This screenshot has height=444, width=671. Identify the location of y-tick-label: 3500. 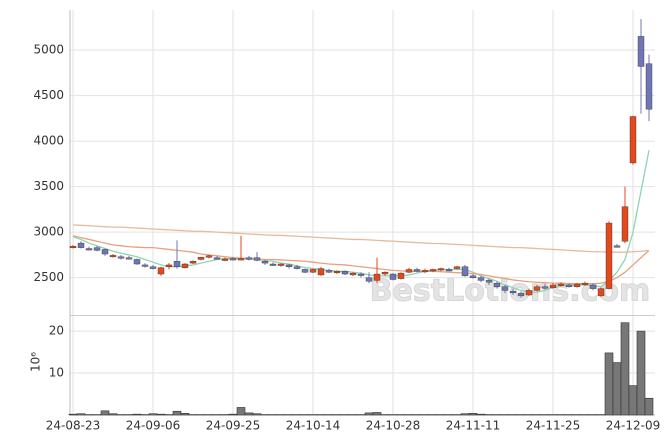
(48, 186).